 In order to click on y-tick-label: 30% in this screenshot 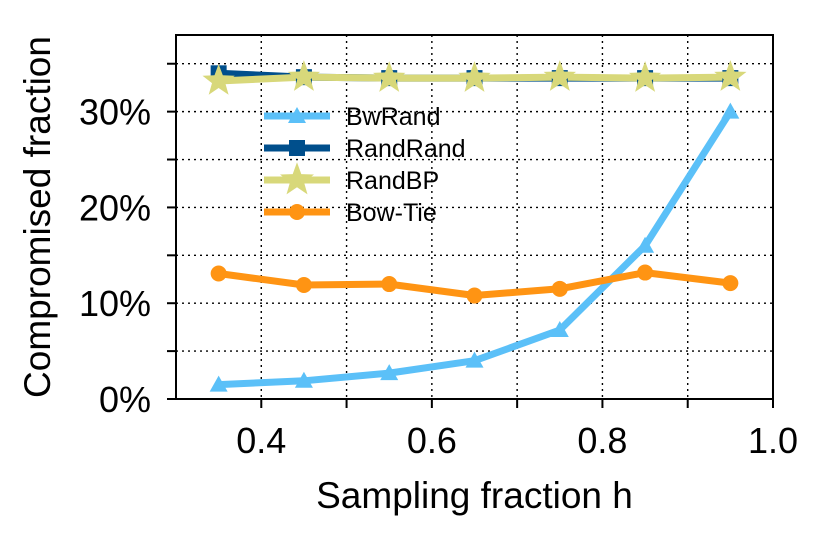, I will do `click(115, 112)`.